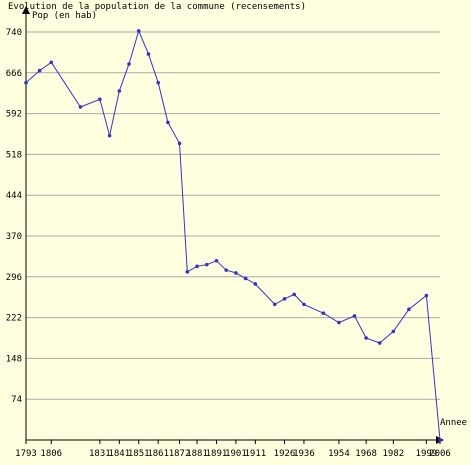 The height and width of the screenshot is (465, 471). I want to click on x-tick-label: 1861, so click(158, 454).